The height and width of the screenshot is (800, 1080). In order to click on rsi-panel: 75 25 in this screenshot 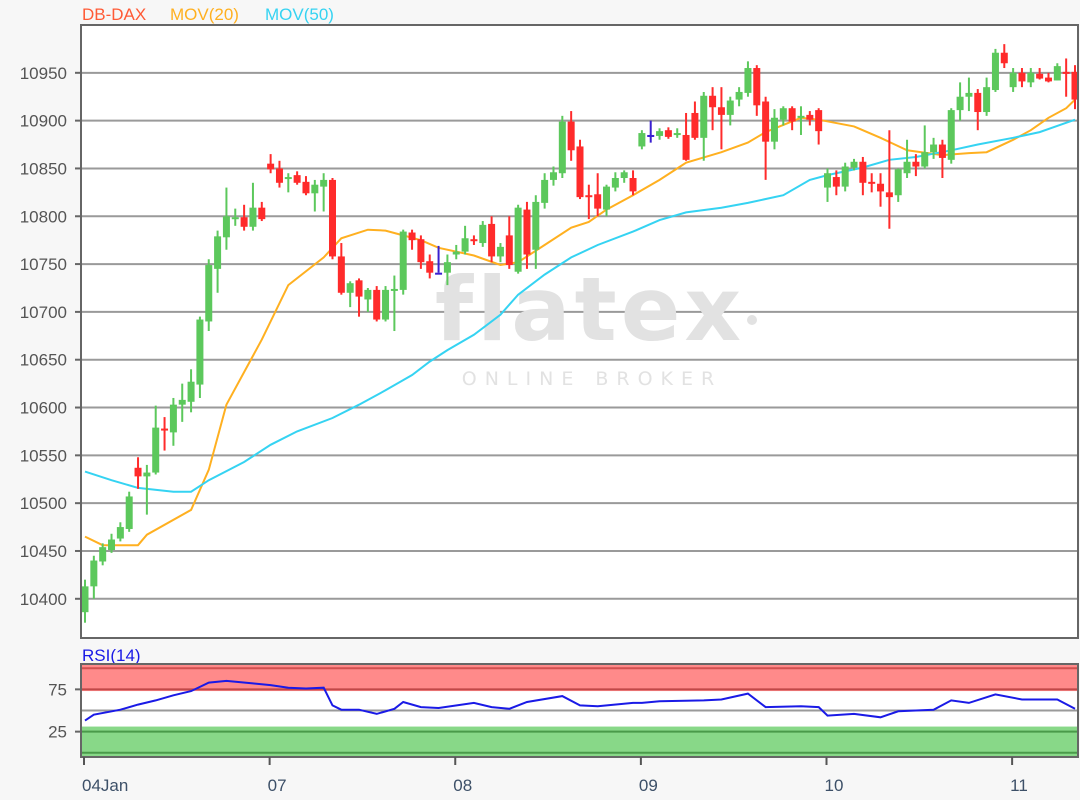, I will do `click(563, 710)`.